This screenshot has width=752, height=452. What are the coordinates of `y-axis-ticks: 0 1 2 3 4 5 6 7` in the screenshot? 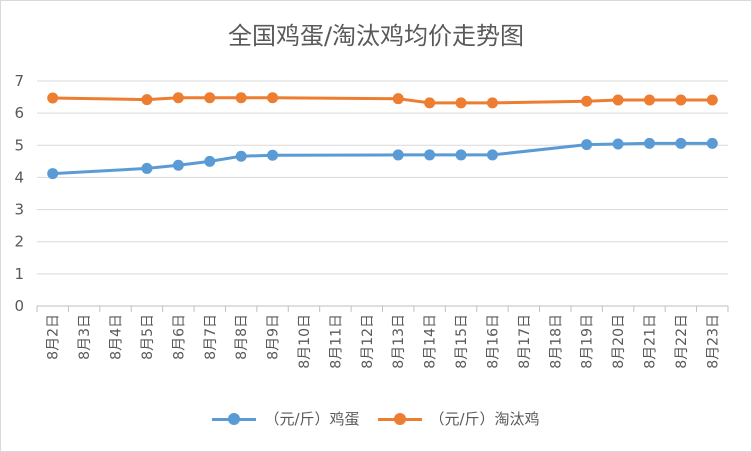 It's located at (19, 193).